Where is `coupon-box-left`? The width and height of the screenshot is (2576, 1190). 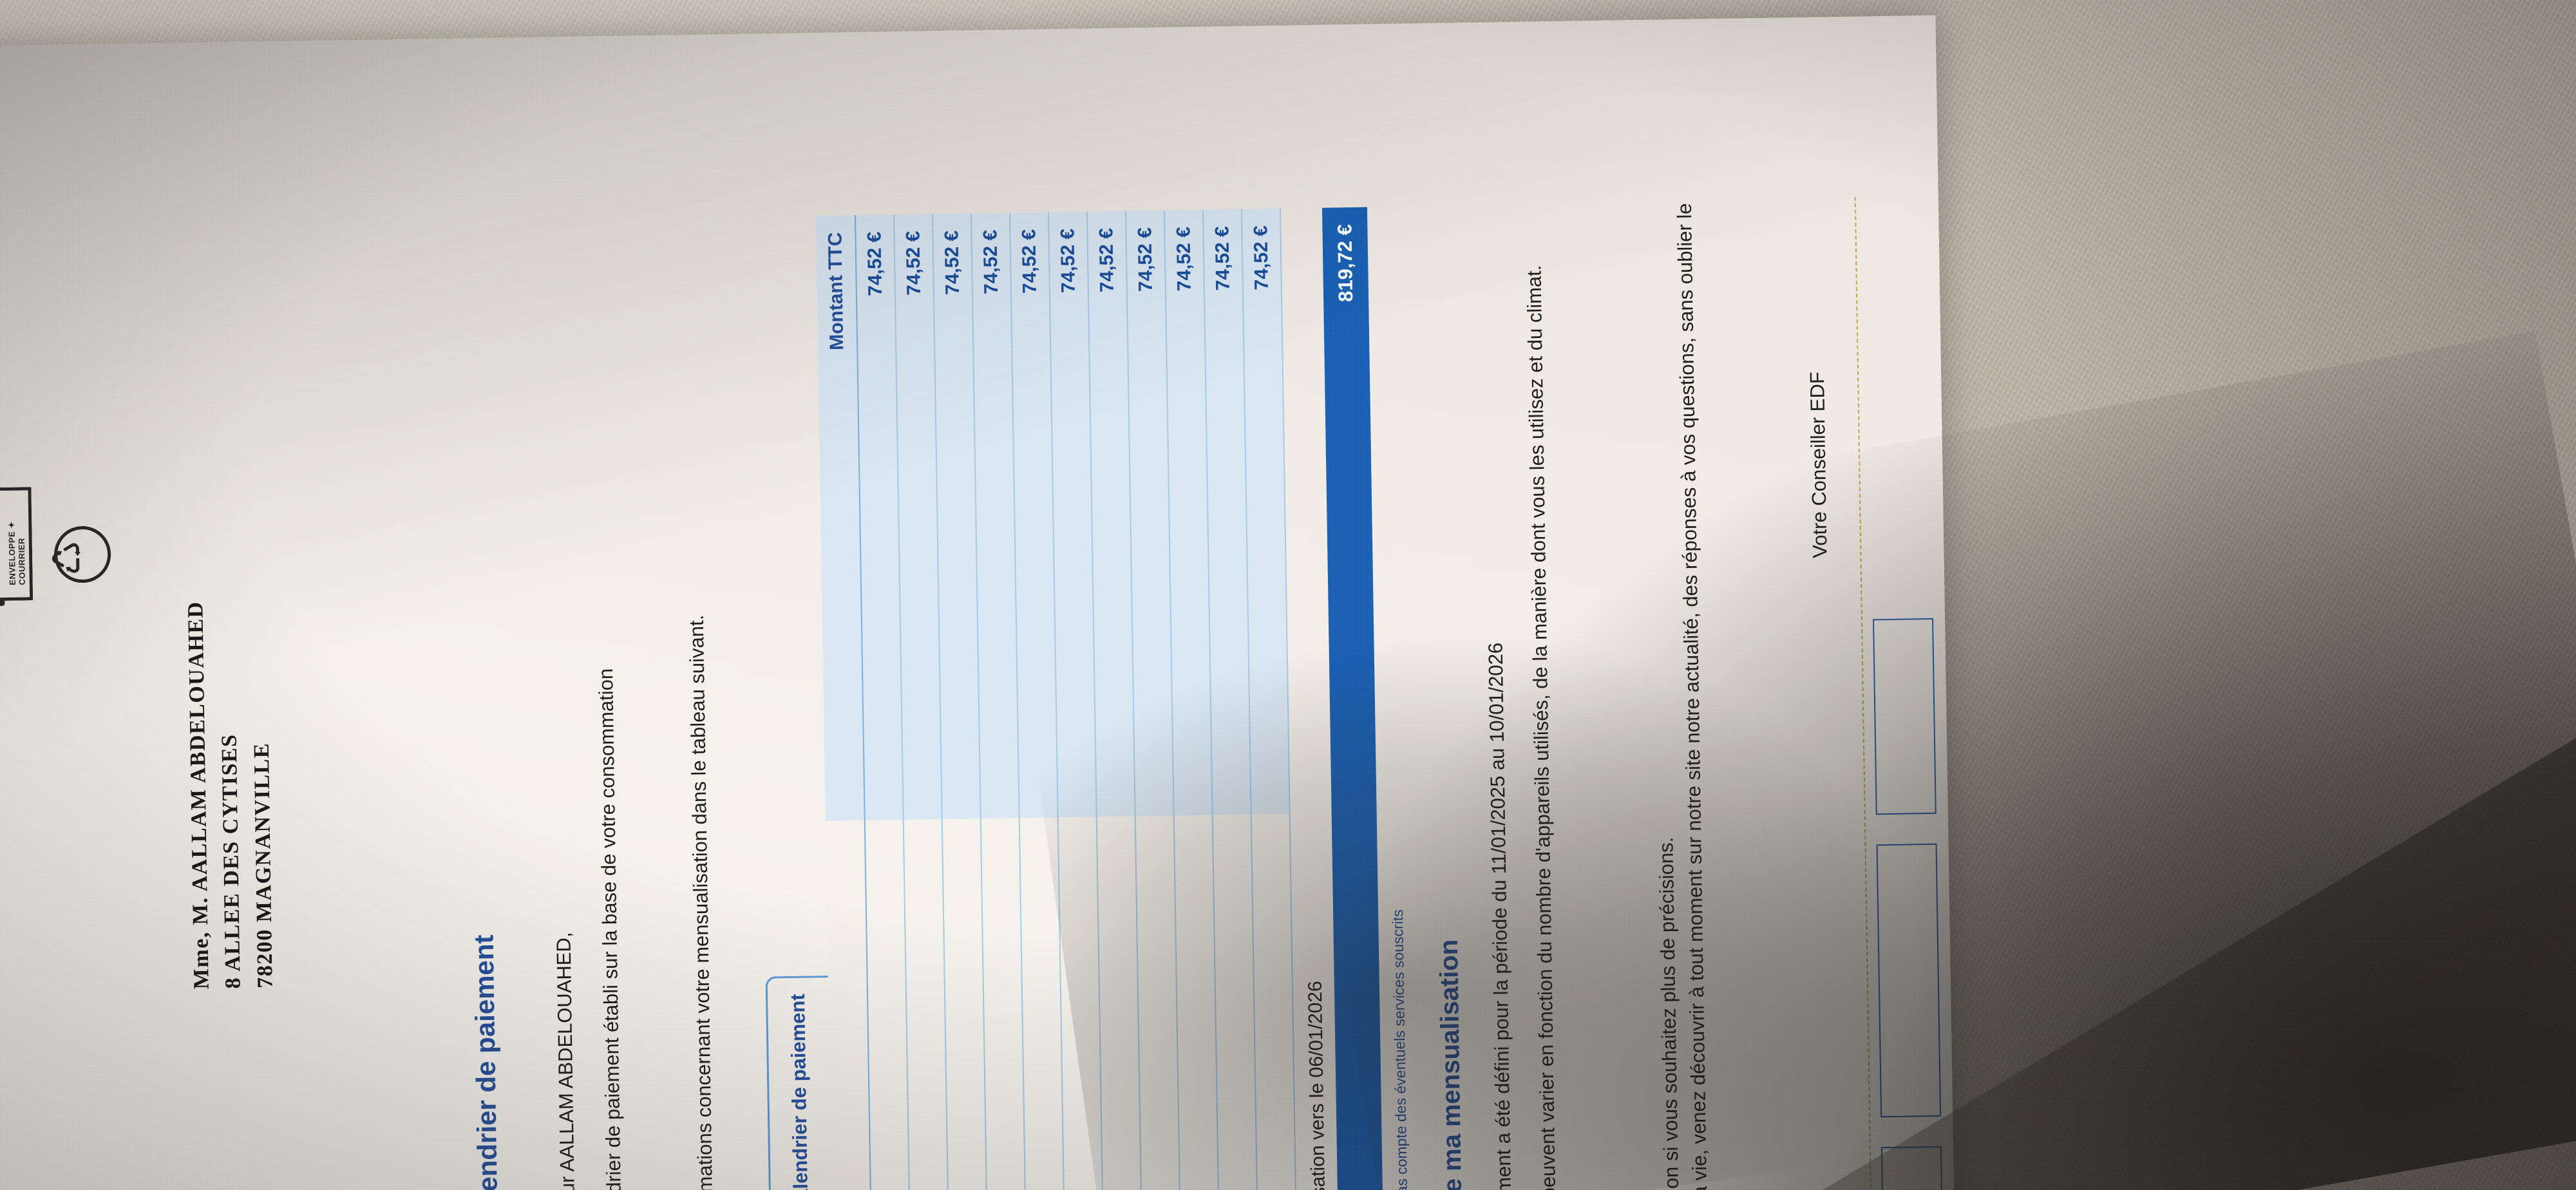
coupon-box-left is located at coordinates (1913, 1168).